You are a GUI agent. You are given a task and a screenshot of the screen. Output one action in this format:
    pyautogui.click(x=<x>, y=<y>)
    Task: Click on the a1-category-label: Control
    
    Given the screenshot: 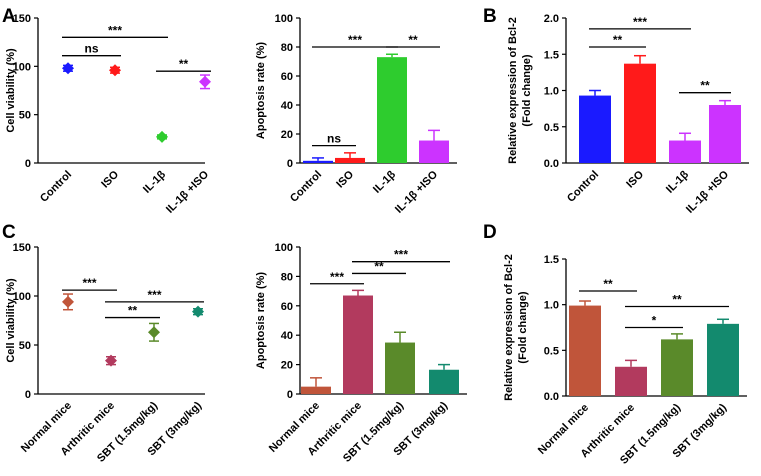 What is the action you would take?
    pyautogui.click(x=56, y=187)
    